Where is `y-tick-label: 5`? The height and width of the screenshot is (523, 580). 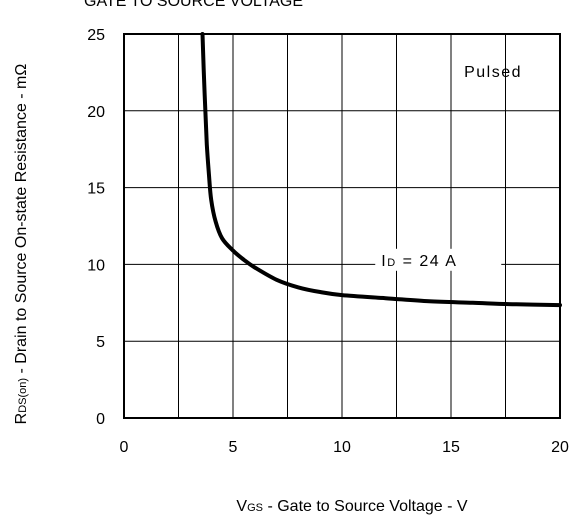 y-tick-label: 5 is located at coordinates (100, 342).